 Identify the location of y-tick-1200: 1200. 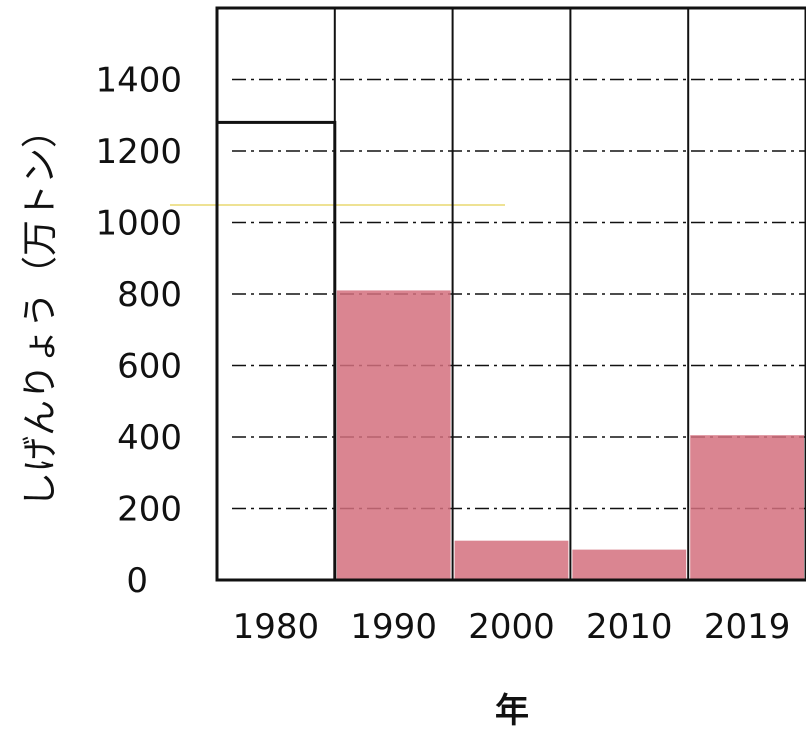
(138, 152).